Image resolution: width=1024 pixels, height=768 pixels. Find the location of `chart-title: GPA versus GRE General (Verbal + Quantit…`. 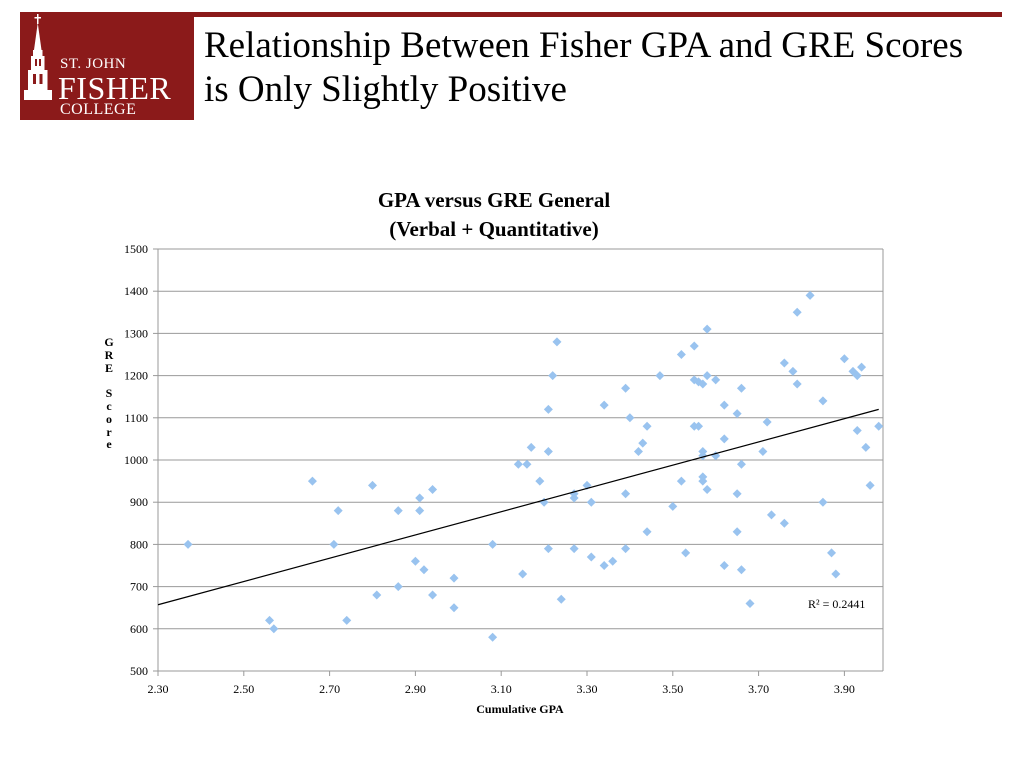

chart-title: GPA versus GRE General (Verbal + Quantit… is located at coordinates (494, 215).